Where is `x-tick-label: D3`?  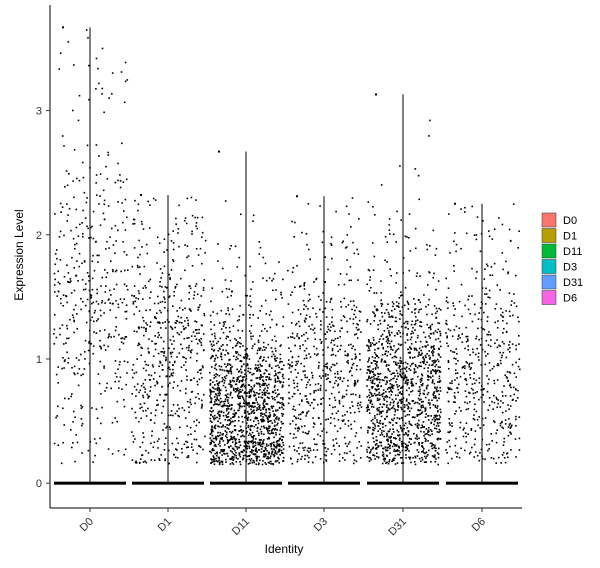
x-tick-label: D3 is located at coordinates (321, 525).